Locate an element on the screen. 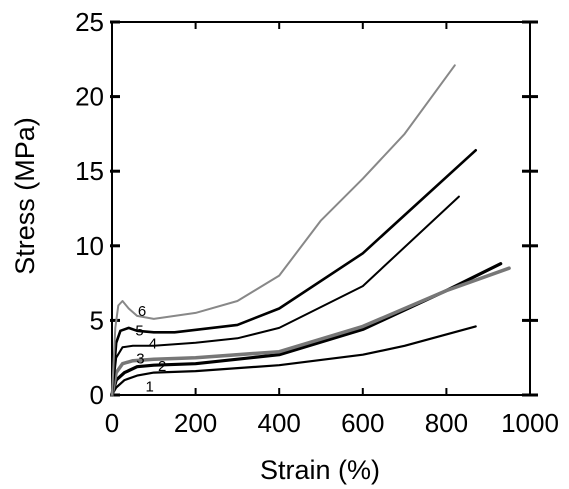 The width and height of the screenshot is (569, 489). y-tick-label: 0 is located at coordinates (97, 395).